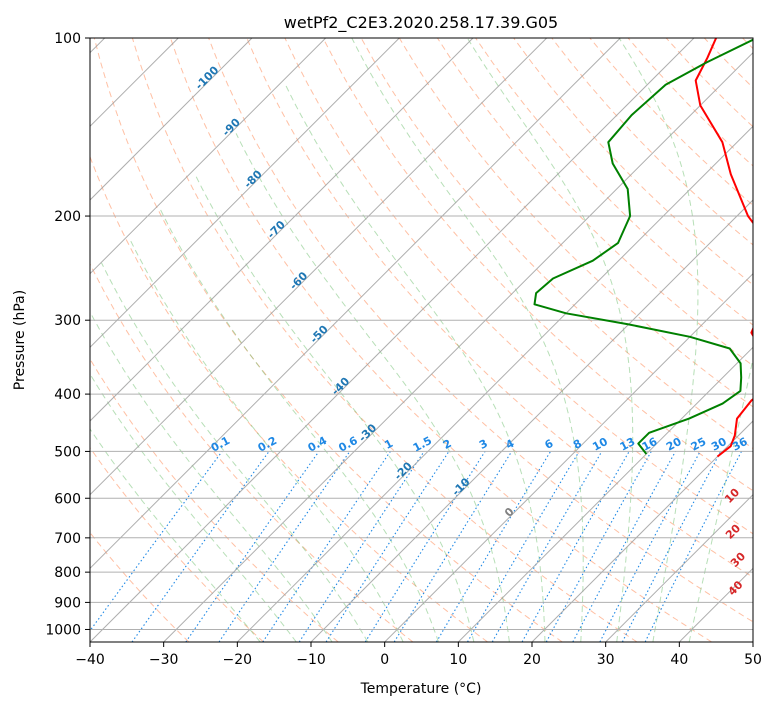 The width and height of the screenshot is (775, 708). Describe the element at coordinates (67, 395) in the screenshot. I see `y-tick-label: 400` at that location.